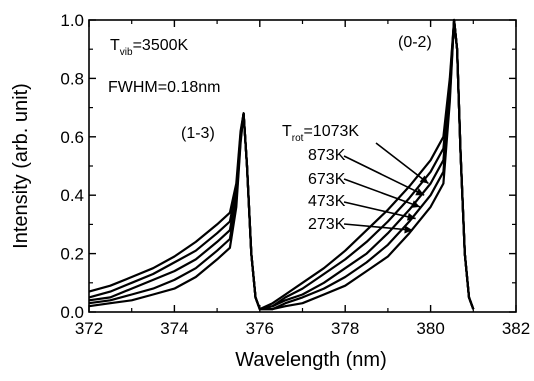 The height and width of the screenshot is (381, 534). I want to click on x-tick-label: 382, so click(516, 328).